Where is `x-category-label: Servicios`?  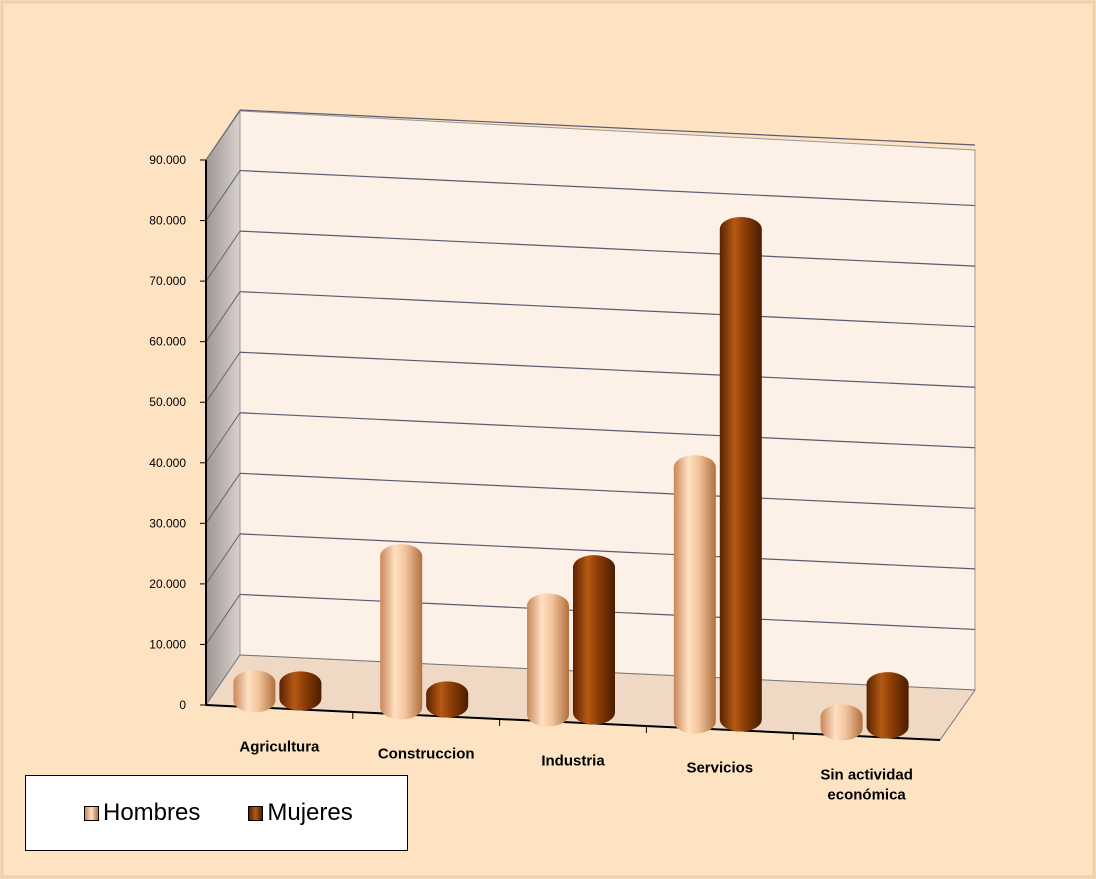 x-category-label: Servicios is located at coordinates (719, 768).